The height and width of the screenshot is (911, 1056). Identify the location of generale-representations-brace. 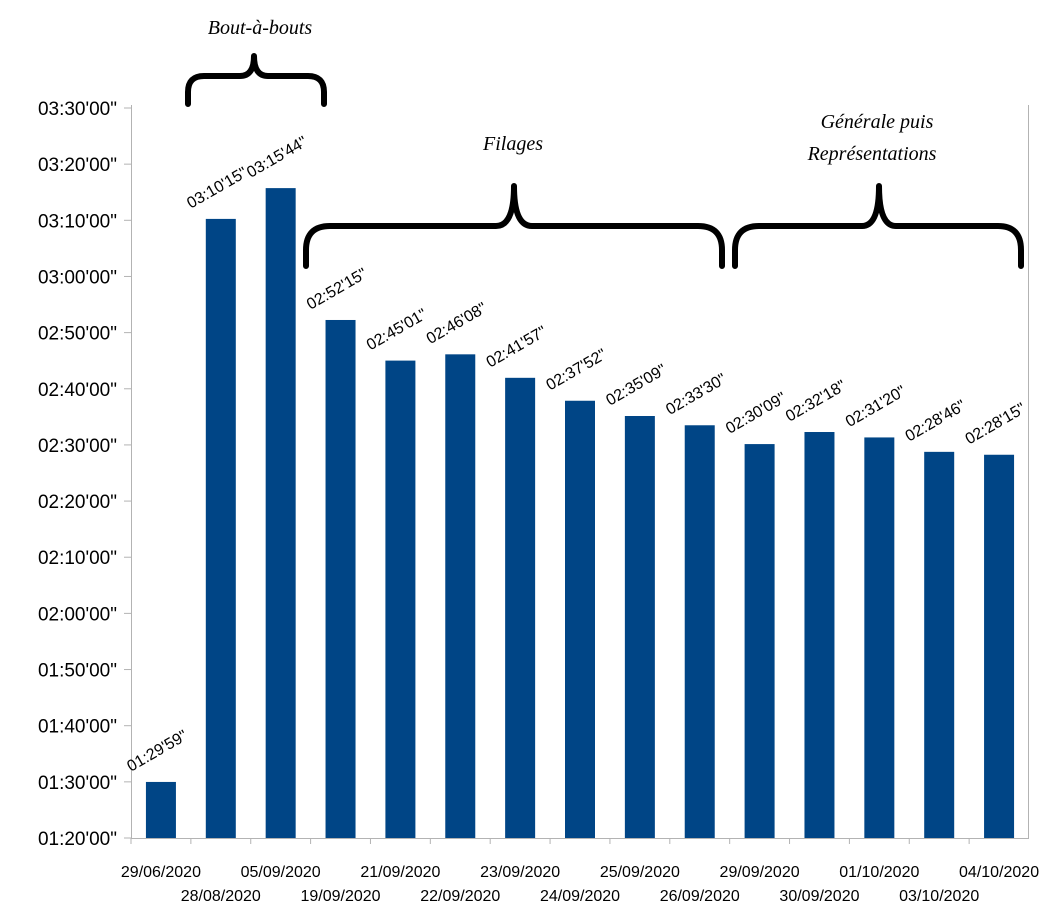
(878, 226).